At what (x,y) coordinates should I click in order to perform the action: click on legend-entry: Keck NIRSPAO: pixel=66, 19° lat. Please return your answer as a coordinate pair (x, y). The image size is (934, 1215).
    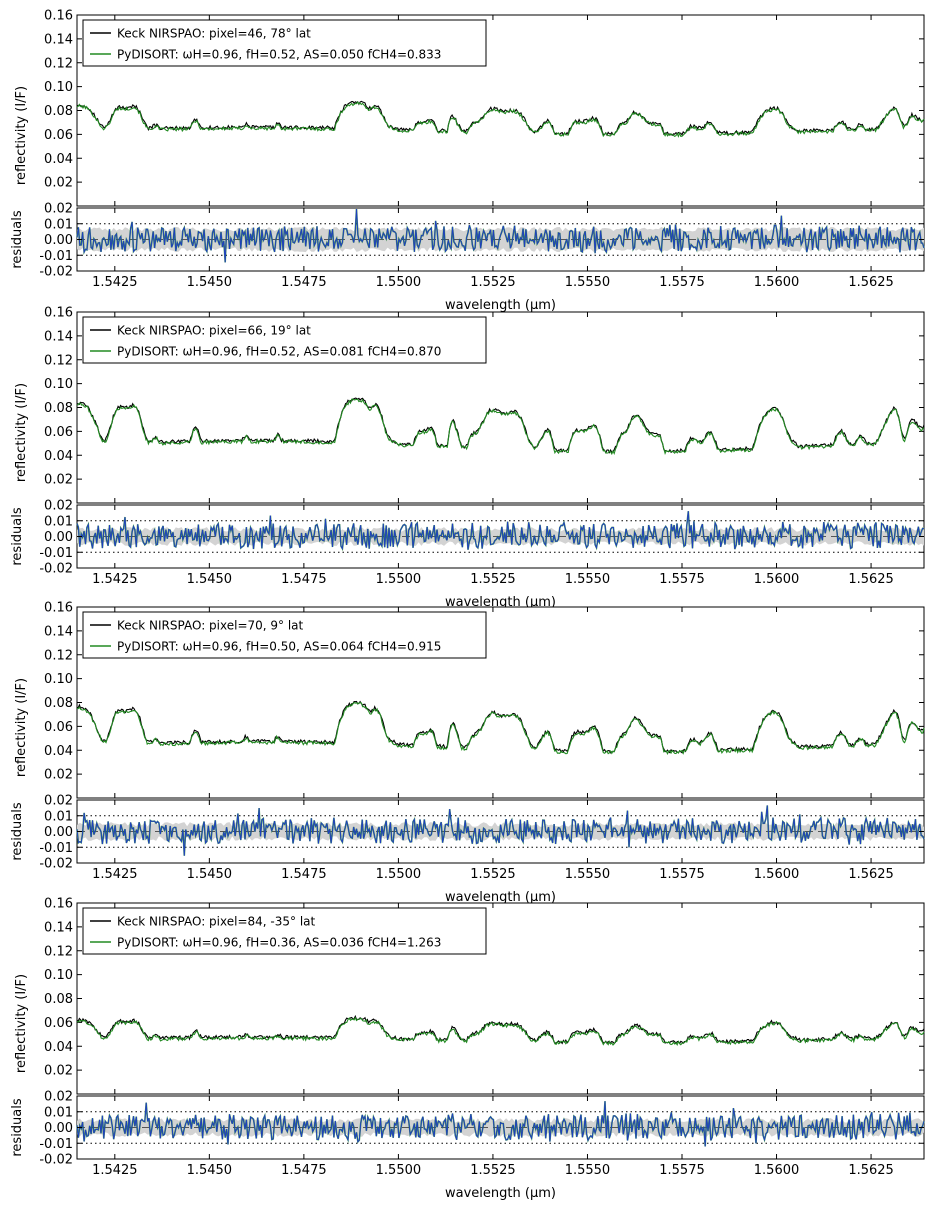
    Looking at the image, I should click on (214, 331).